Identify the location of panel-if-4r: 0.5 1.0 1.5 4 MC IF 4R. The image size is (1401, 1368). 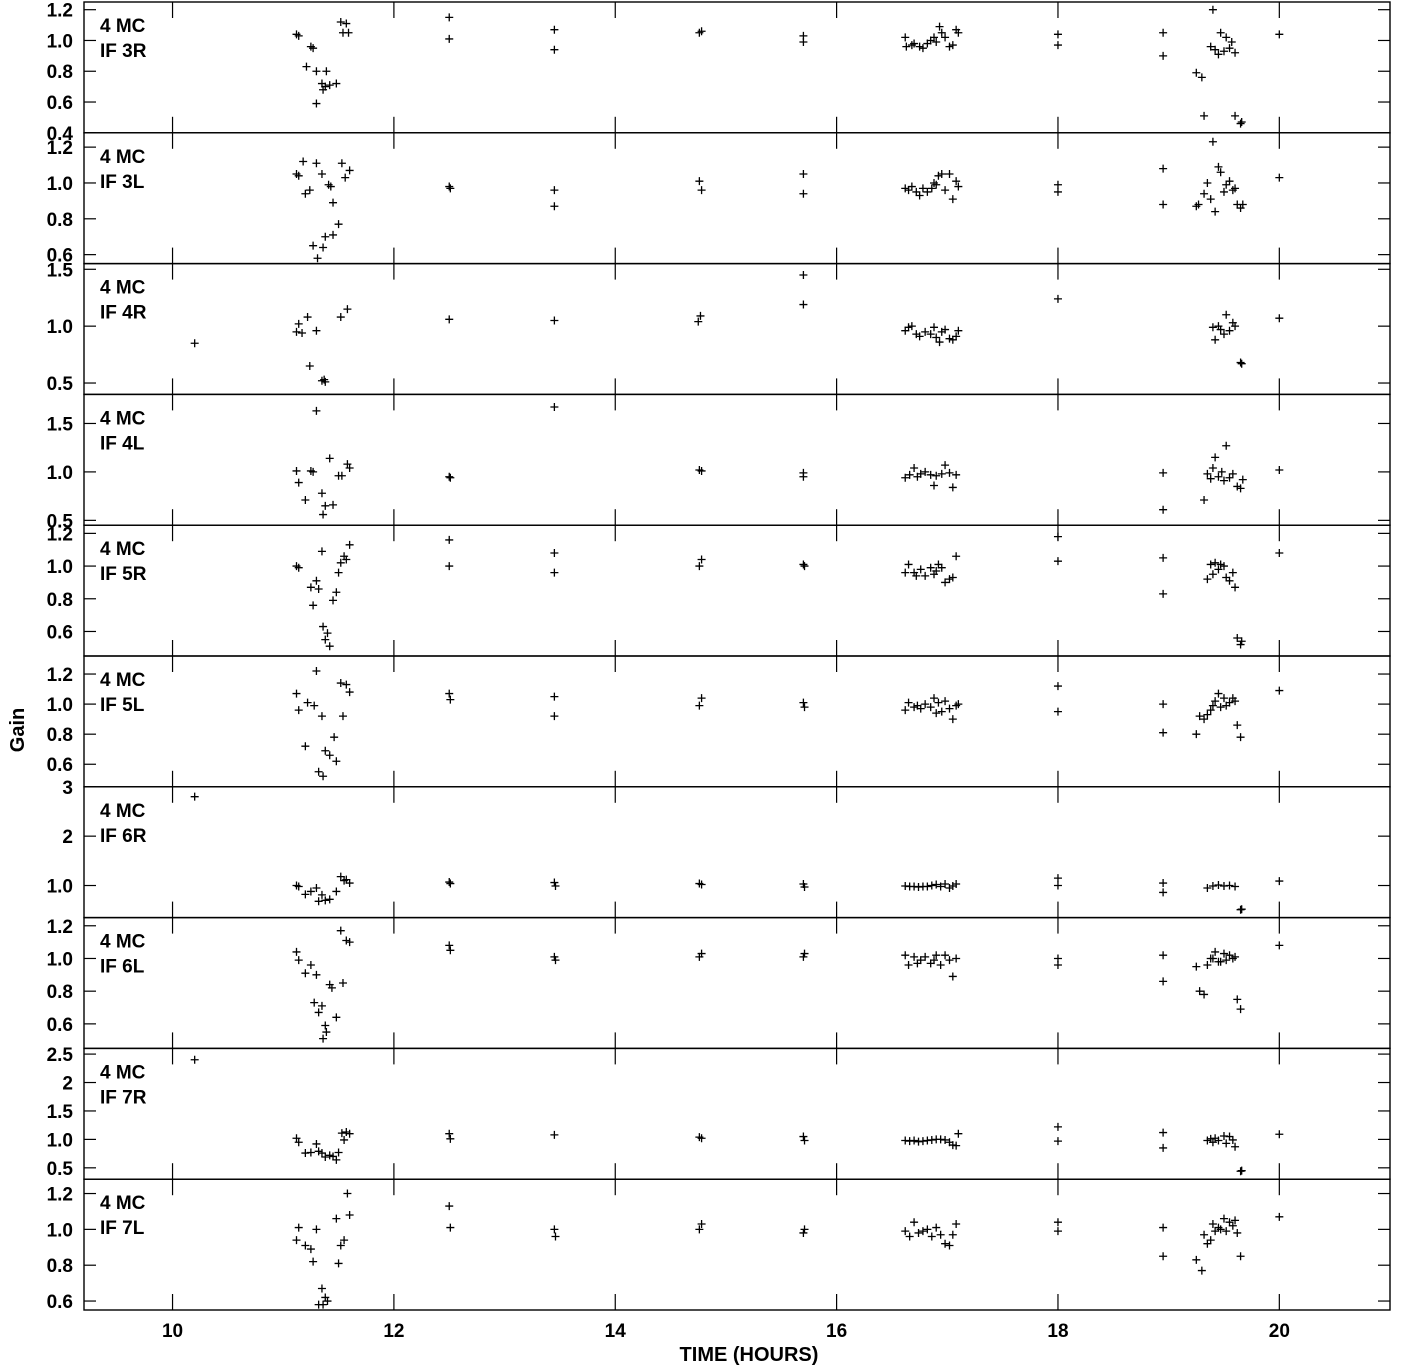
(719, 328).